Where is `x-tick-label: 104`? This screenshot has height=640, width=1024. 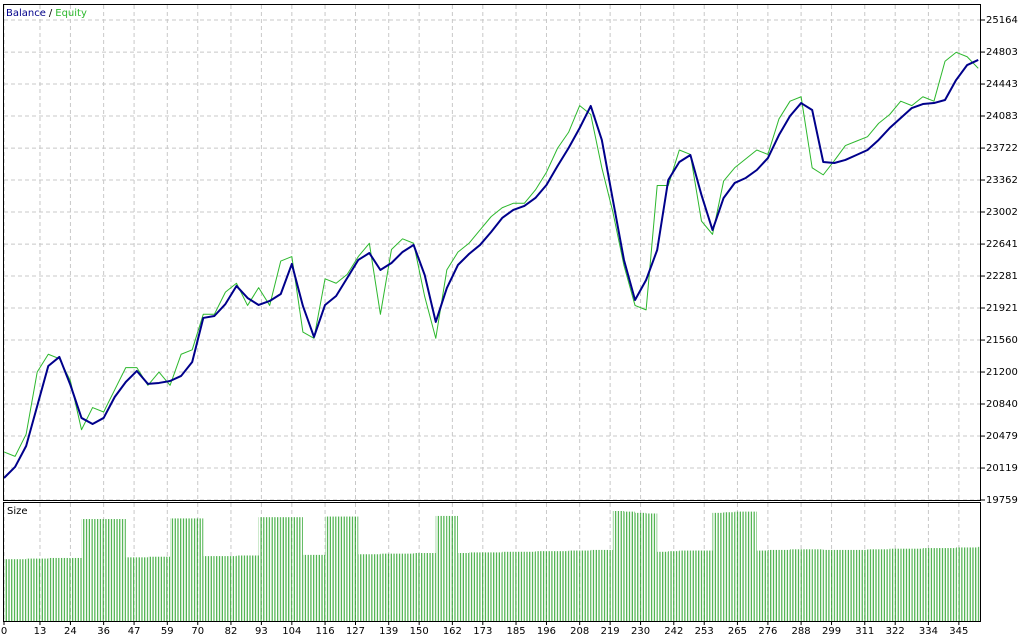 x-tick-label: 104 is located at coordinates (291, 631).